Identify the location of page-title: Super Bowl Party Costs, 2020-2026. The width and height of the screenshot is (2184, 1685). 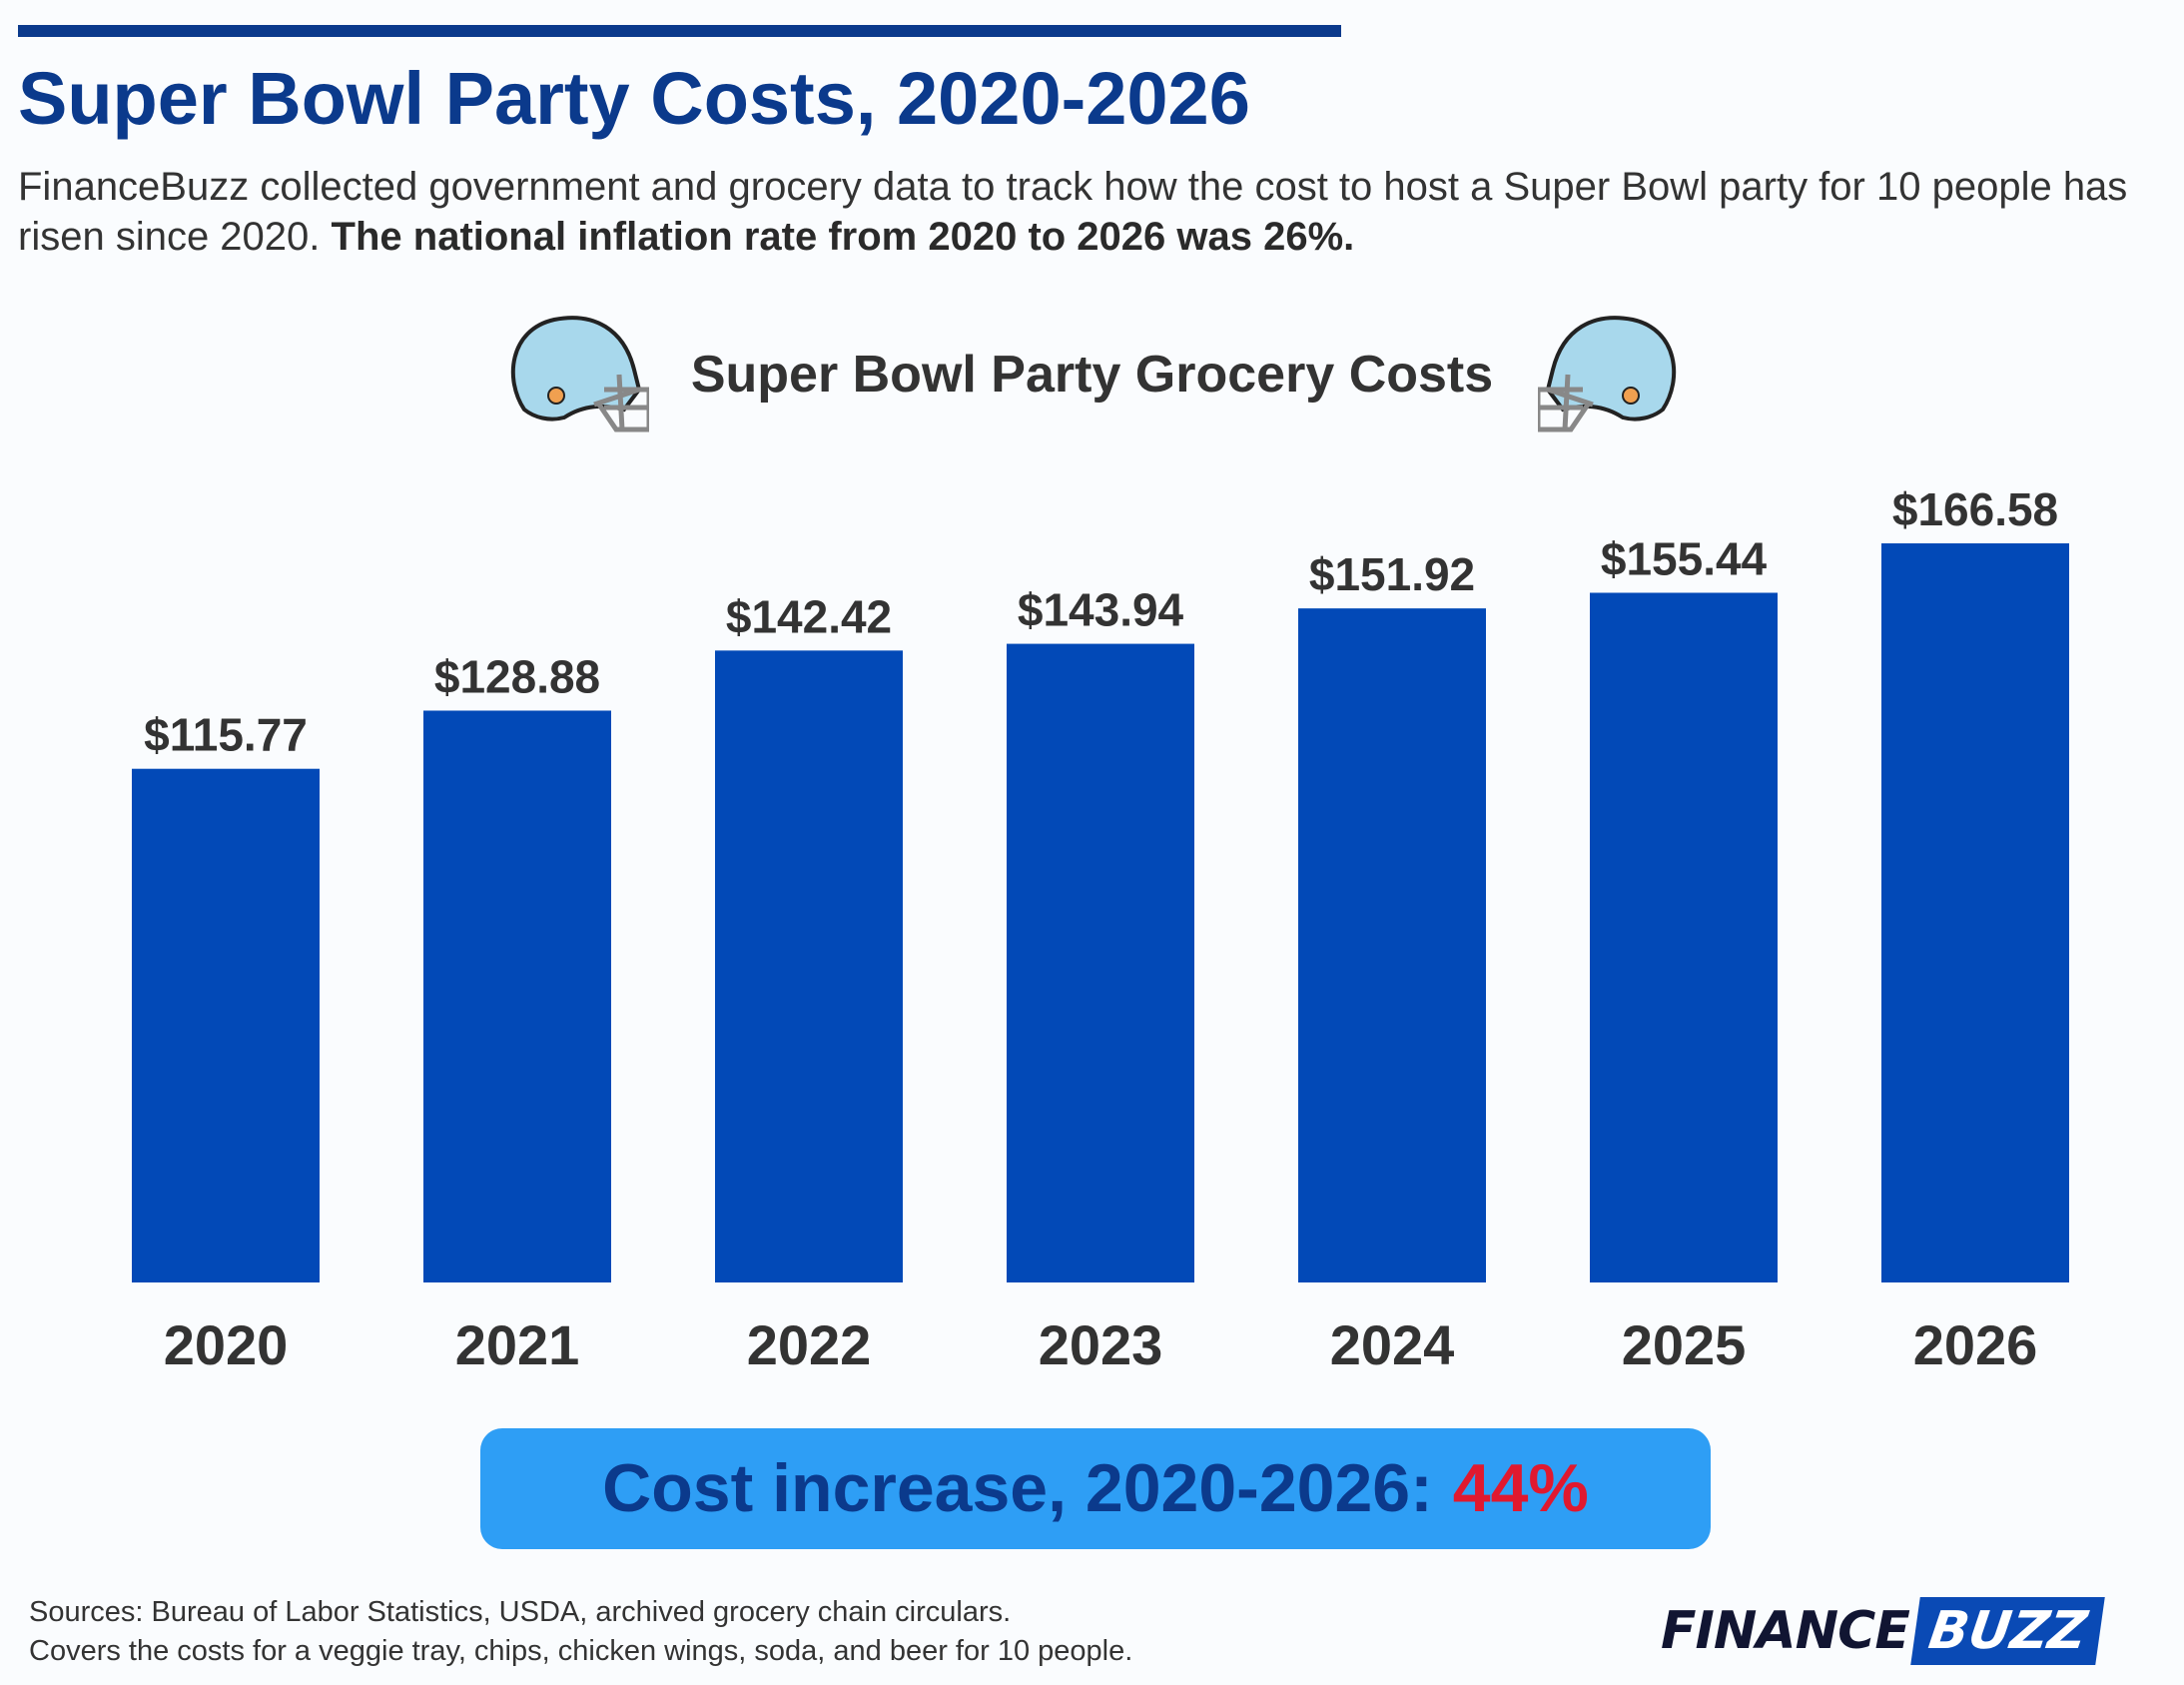
(634, 99).